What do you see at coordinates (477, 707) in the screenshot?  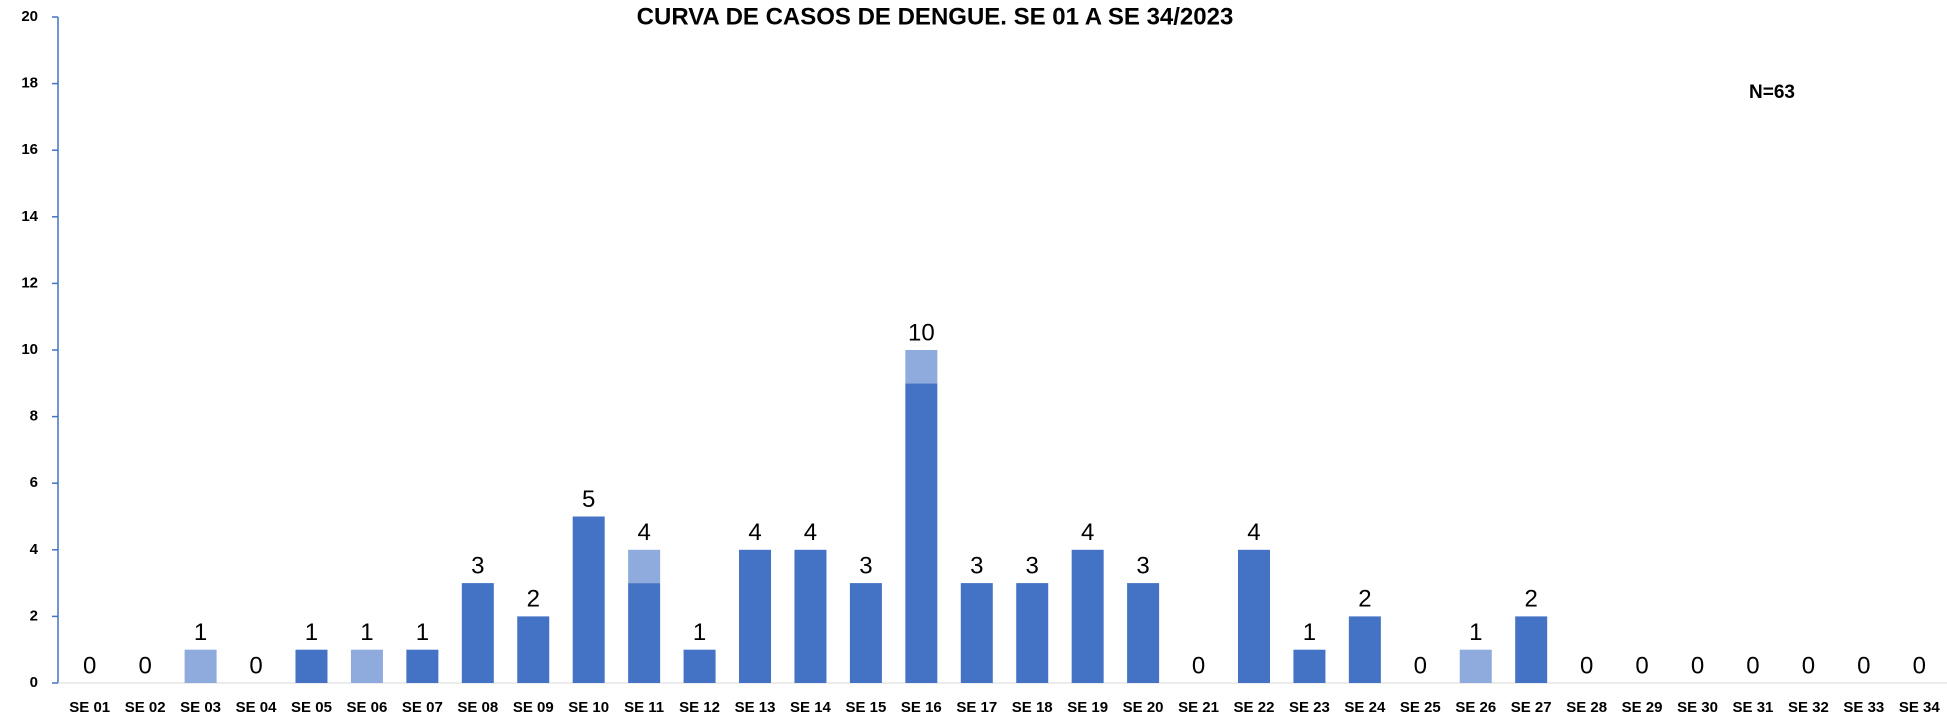 I see `x-tick-label: SE 08` at bounding box center [477, 707].